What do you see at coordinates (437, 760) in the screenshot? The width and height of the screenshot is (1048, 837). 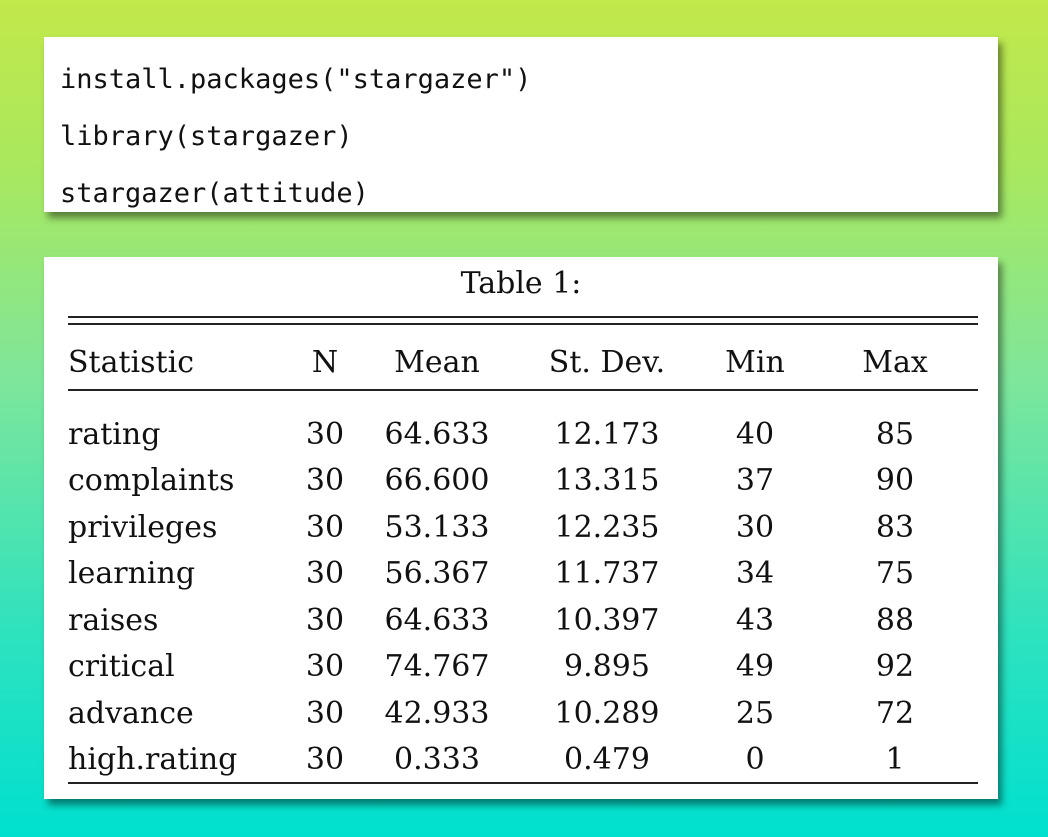 I see `cell-mean: 0.333` at bounding box center [437, 760].